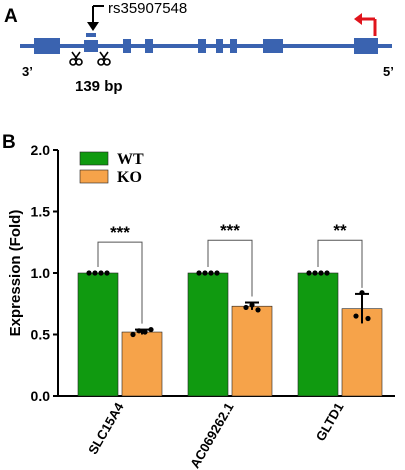 This screenshot has width=405, height=470. I want to click on three-prime-end-label: 3’, so click(27, 71).